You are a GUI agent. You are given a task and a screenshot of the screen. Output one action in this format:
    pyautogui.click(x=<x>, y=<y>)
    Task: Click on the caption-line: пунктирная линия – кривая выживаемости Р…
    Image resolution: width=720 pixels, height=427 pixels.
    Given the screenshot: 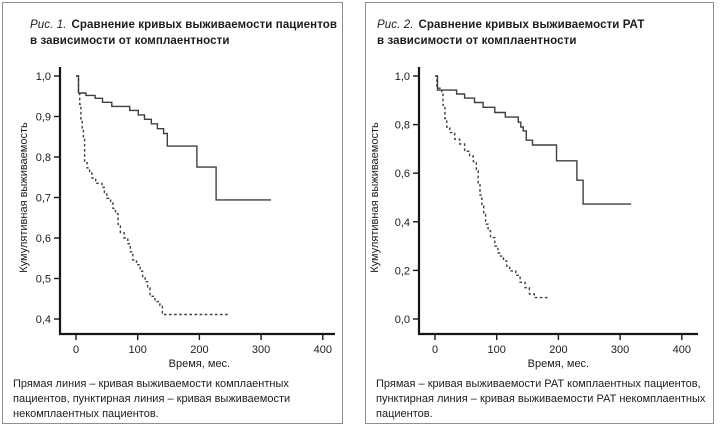 What is the action you would take?
    pyautogui.click(x=541, y=399)
    